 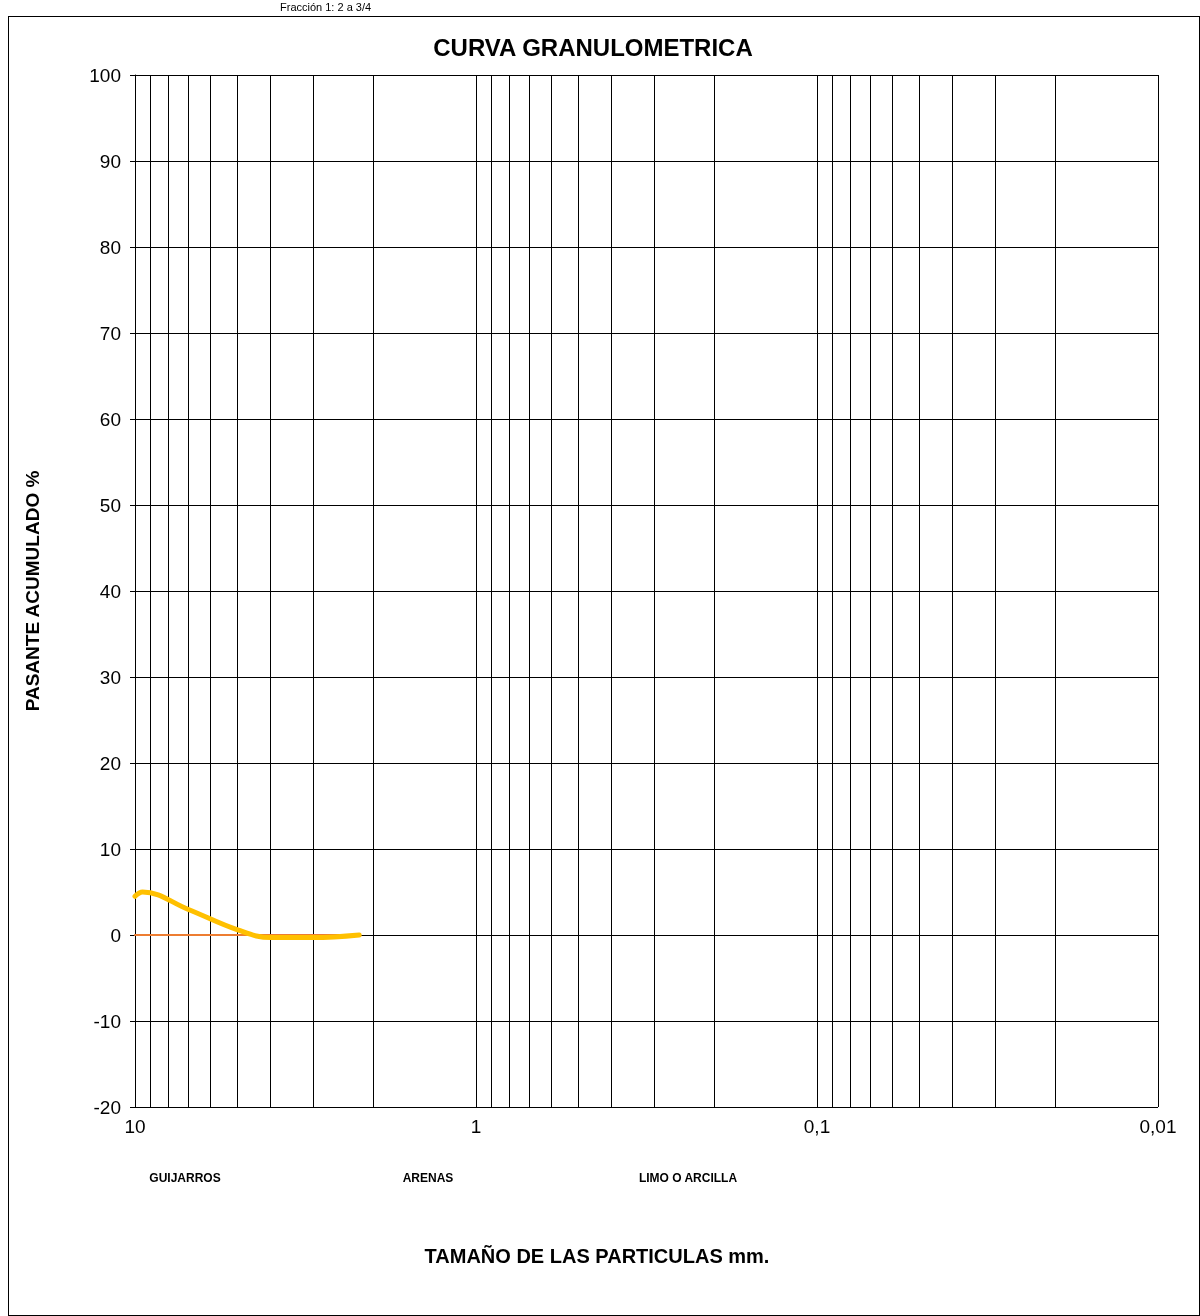 I want to click on text: LIMO O ARCILLA, so click(x=688, y=1178).